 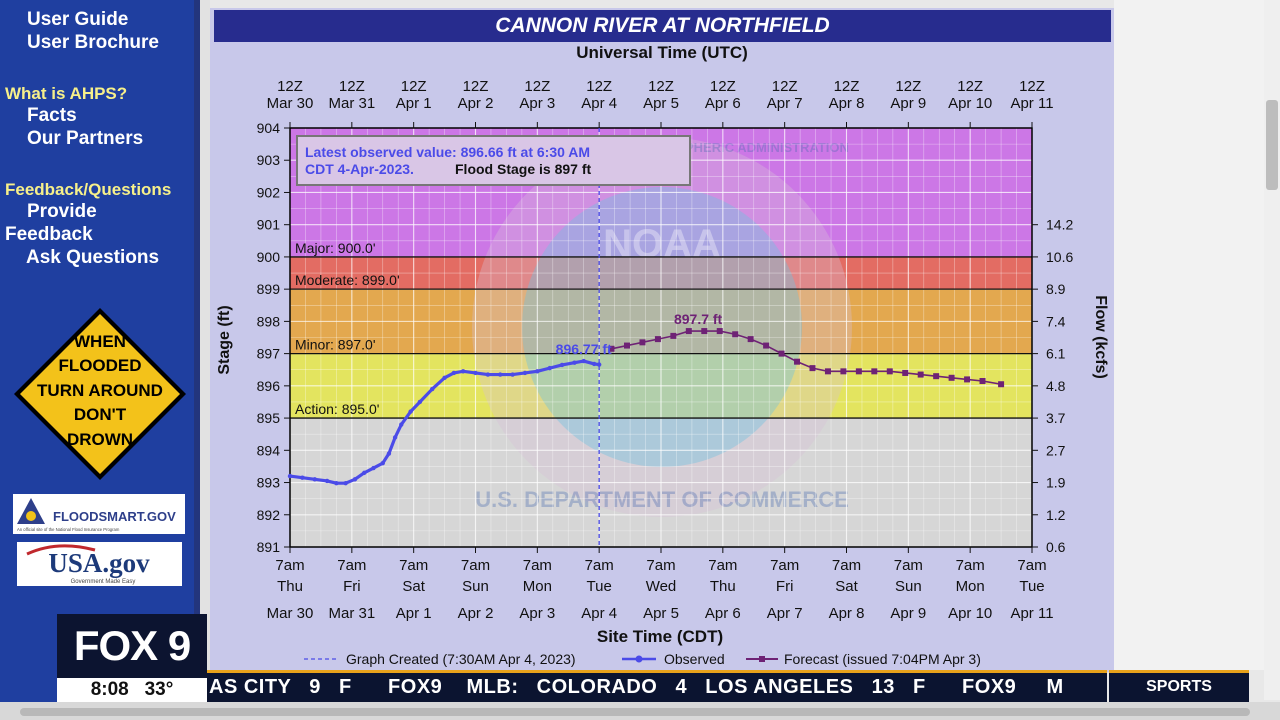 I want to click on stage-tick-label: 894, so click(x=269, y=450).